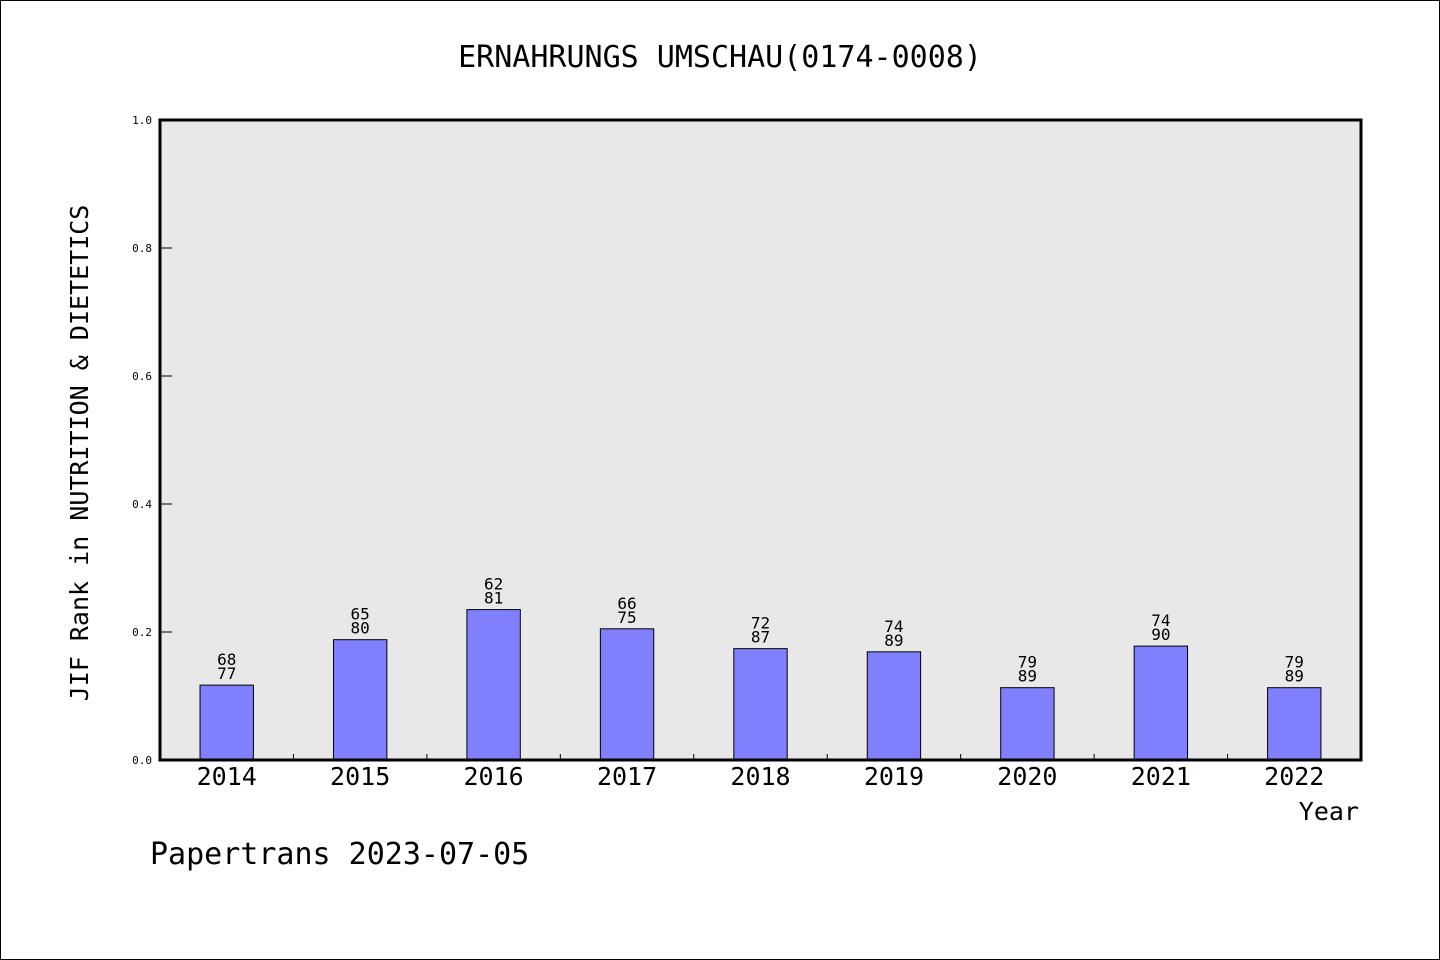  Describe the element at coordinates (142, 248) in the screenshot. I see `y-tick-label: 0.8` at that location.